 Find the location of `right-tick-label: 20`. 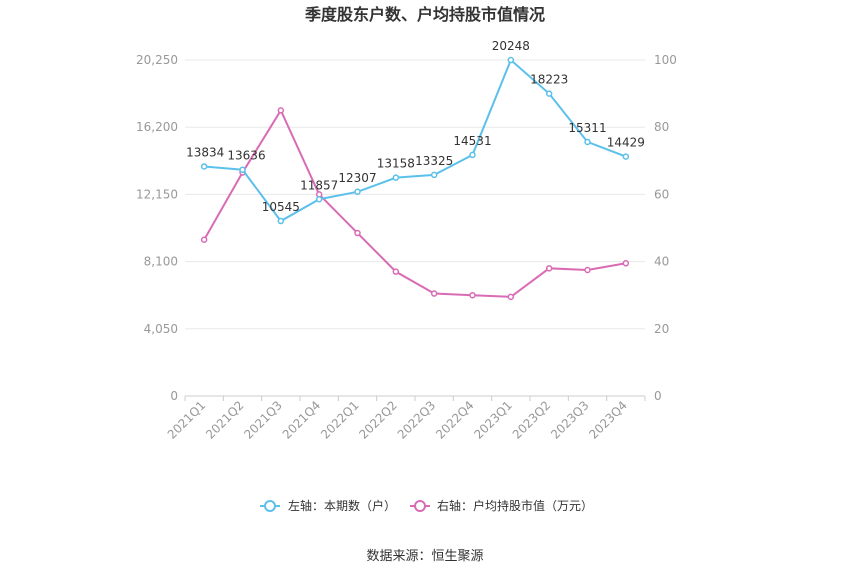

right-tick-label: 20 is located at coordinates (661, 329).